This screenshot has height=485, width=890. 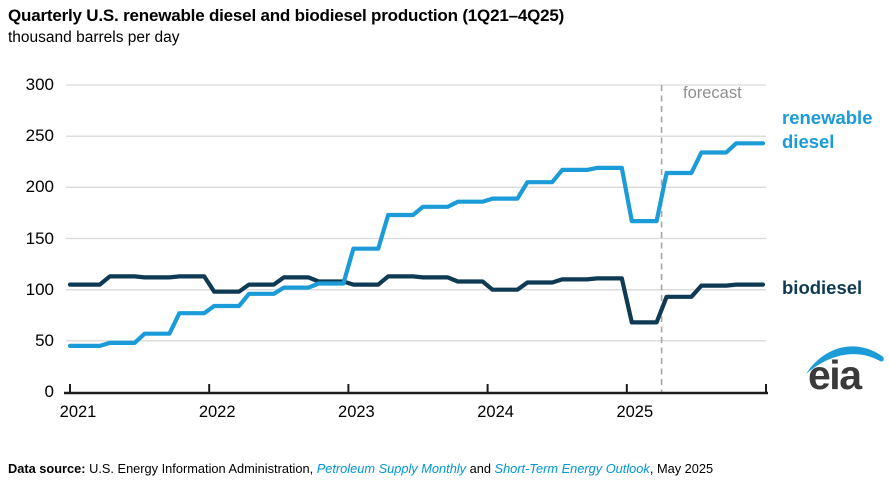 What do you see at coordinates (822, 287) in the screenshot?
I see `series-label-biodiesel: biodiesel` at bounding box center [822, 287].